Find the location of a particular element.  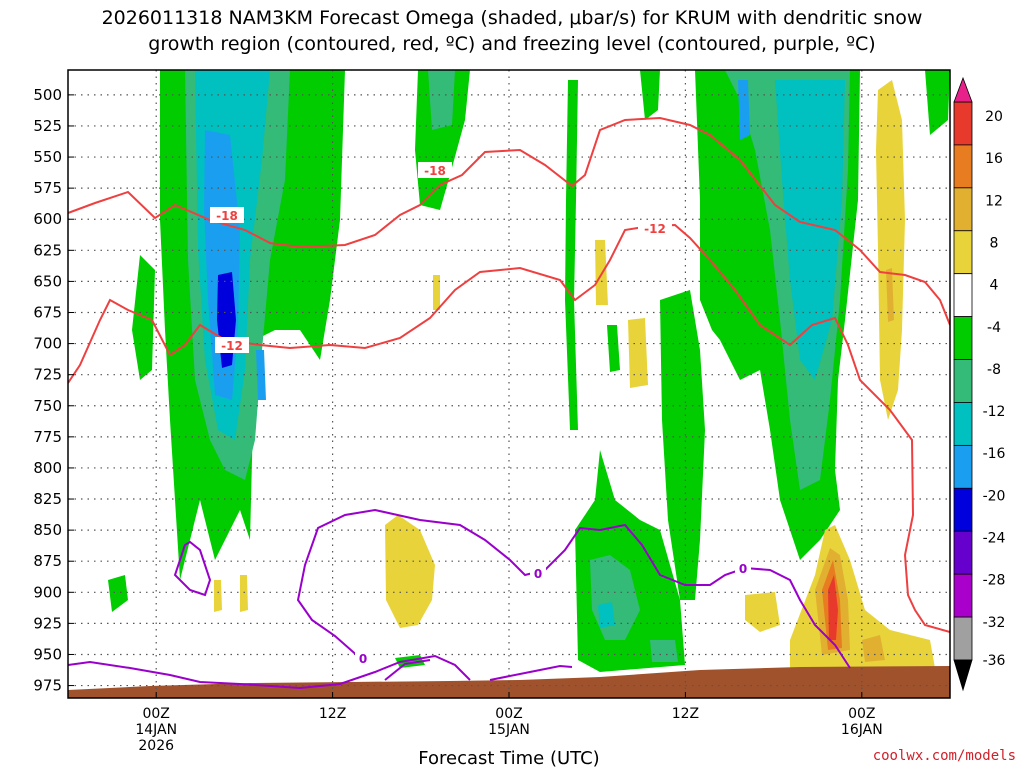

y-tick-label: 975 is located at coordinates (47, 686).